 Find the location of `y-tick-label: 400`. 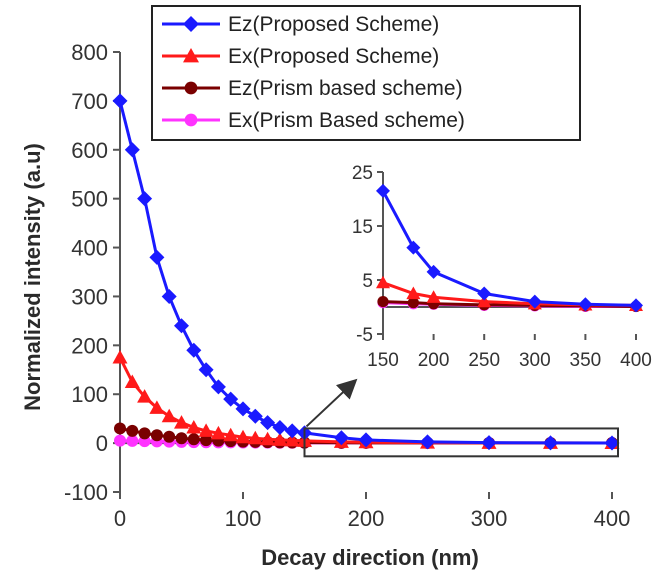

y-tick-label: 400 is located at coordinates (89, 248).